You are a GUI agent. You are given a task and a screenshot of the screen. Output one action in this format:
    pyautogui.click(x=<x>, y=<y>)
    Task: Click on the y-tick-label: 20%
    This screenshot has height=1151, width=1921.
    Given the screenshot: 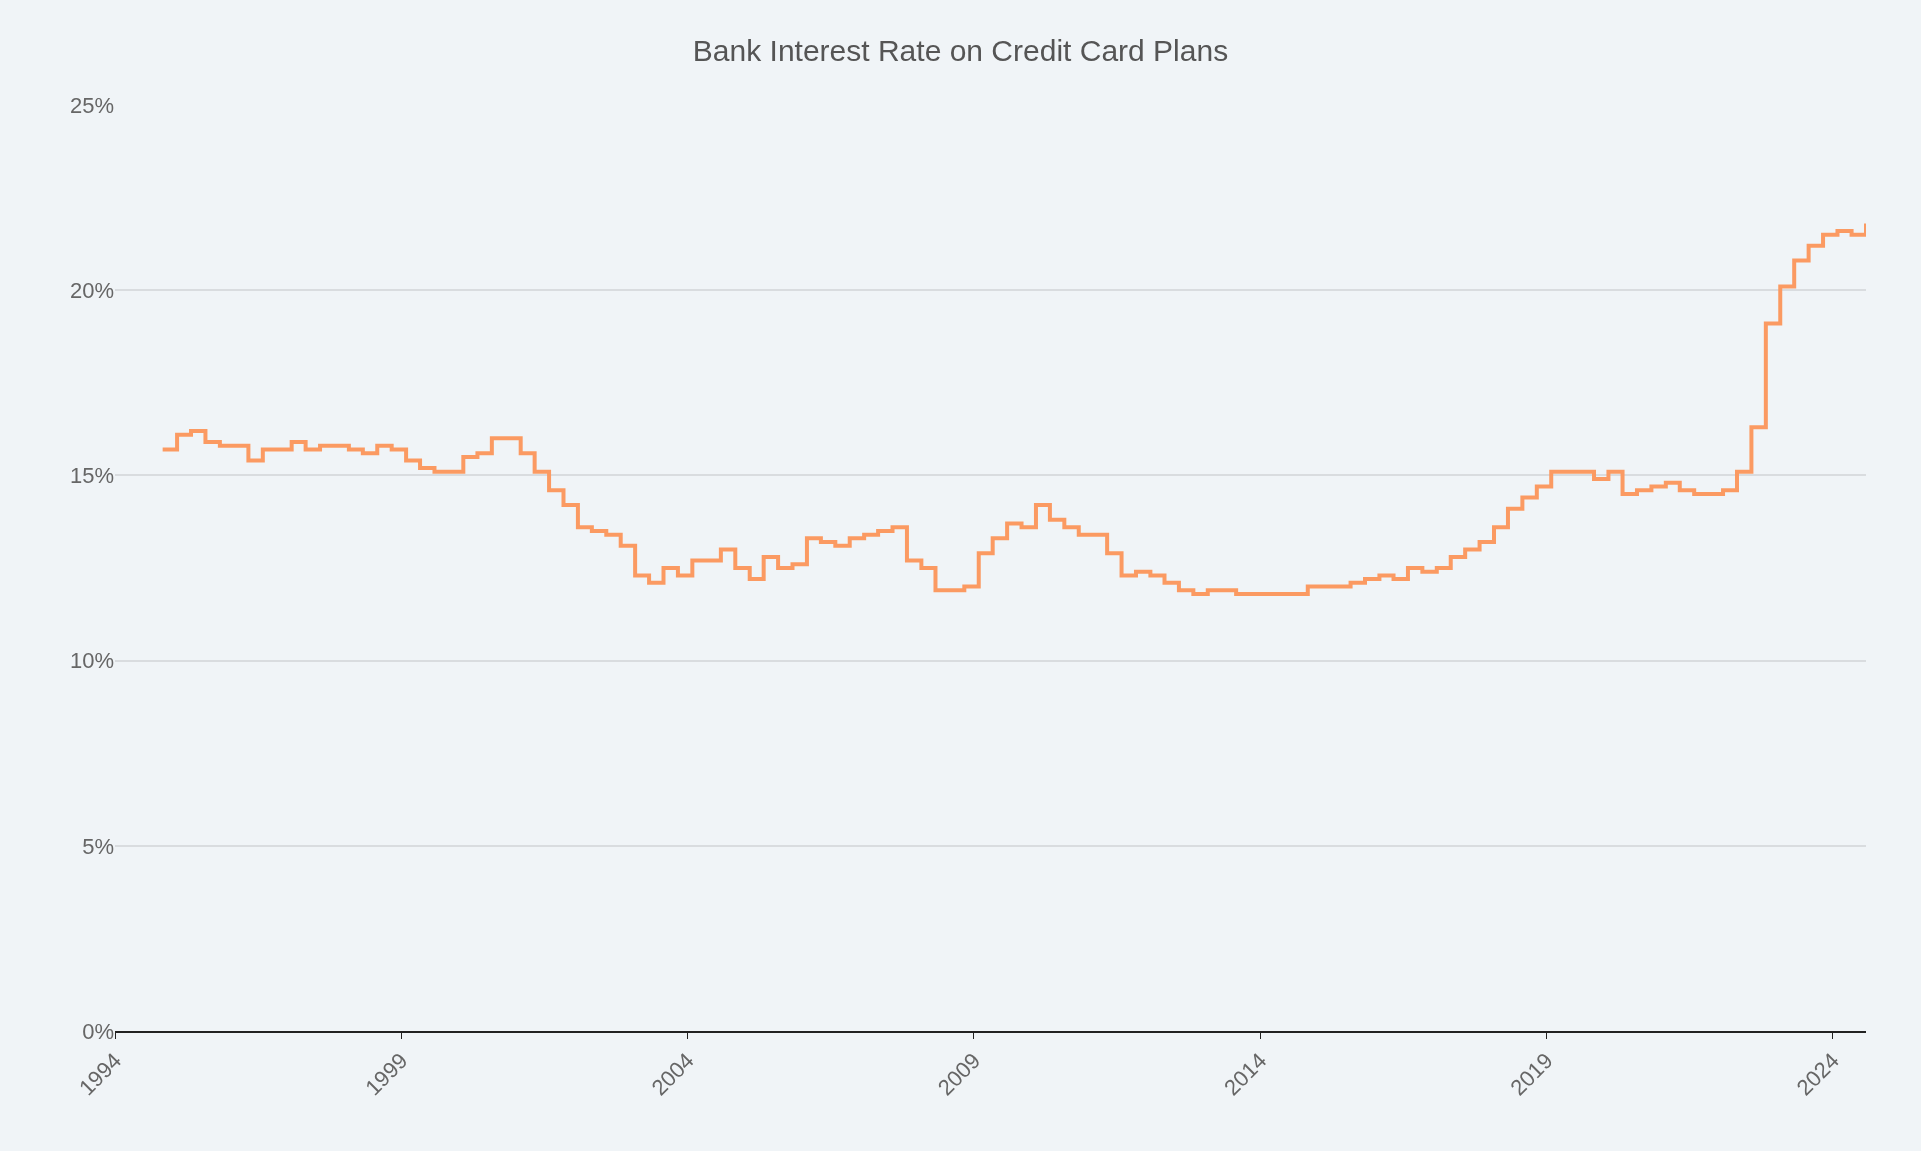 What is the action you would take?
    pyautogui.click(x=91, y=290)
    